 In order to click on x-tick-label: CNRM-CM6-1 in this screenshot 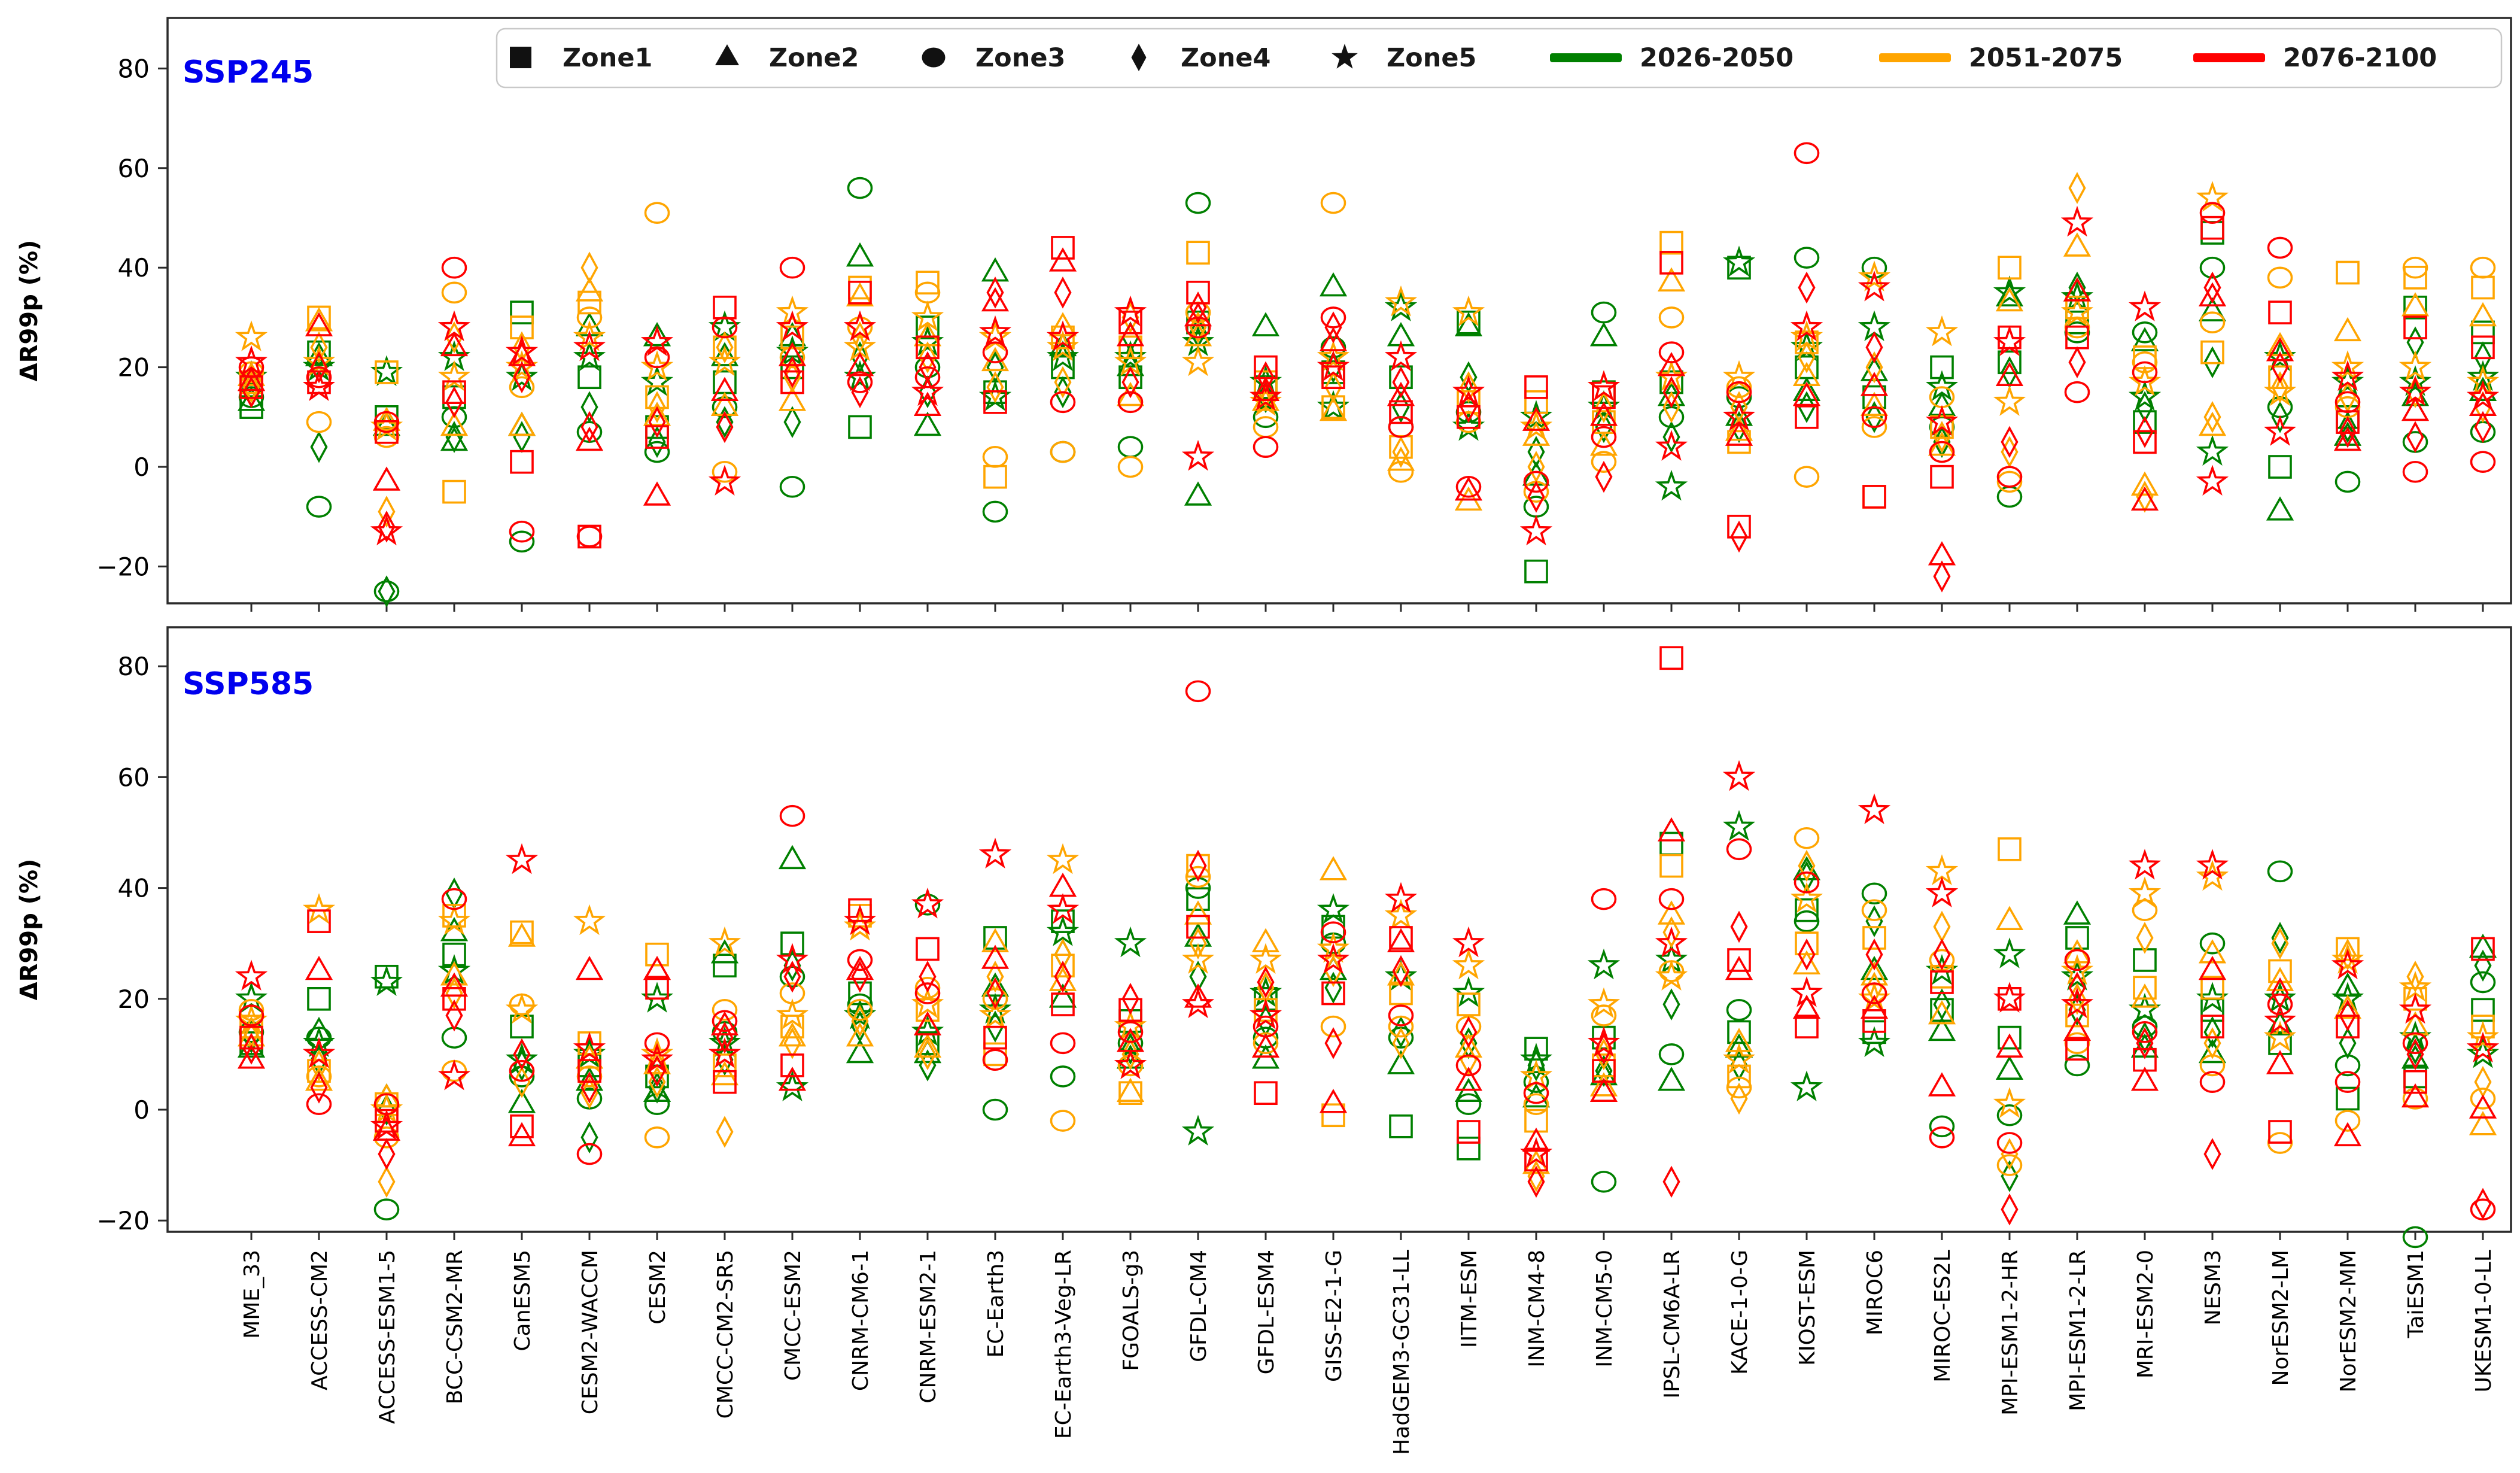, I will do `click(861, 1320)`.